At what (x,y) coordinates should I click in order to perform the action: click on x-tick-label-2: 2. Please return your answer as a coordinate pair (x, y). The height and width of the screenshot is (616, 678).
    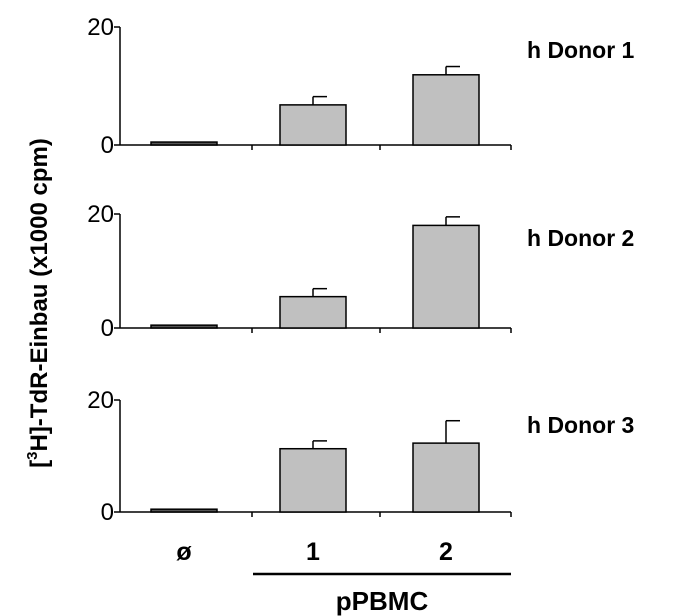
    Looking at the image, I should click on (446, 552).